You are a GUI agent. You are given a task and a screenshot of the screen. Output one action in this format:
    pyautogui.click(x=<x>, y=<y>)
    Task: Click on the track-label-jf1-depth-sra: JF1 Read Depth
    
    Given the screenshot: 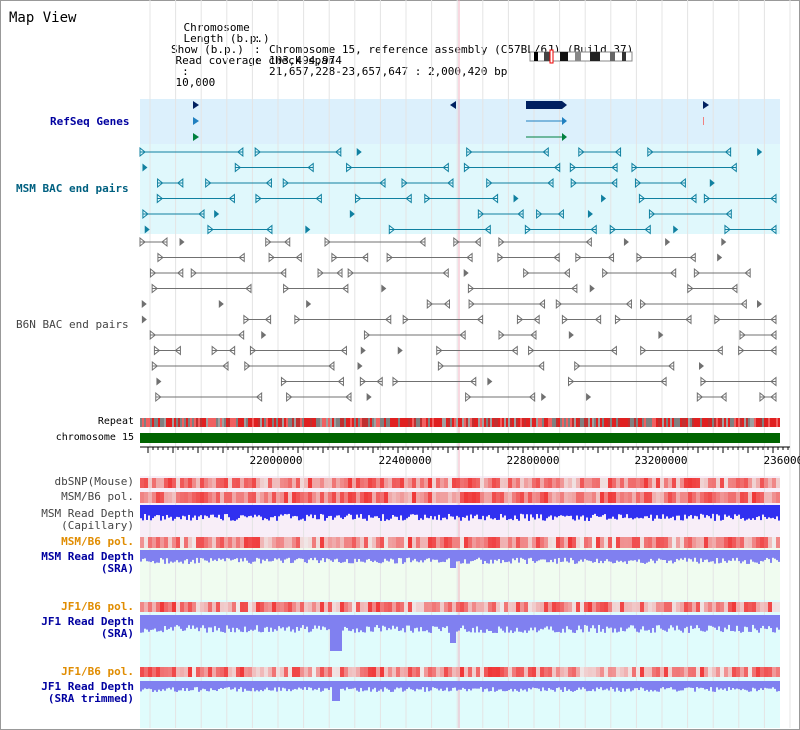 What is the action you would take?
    pyautogui.click(x=87, y=621)
    